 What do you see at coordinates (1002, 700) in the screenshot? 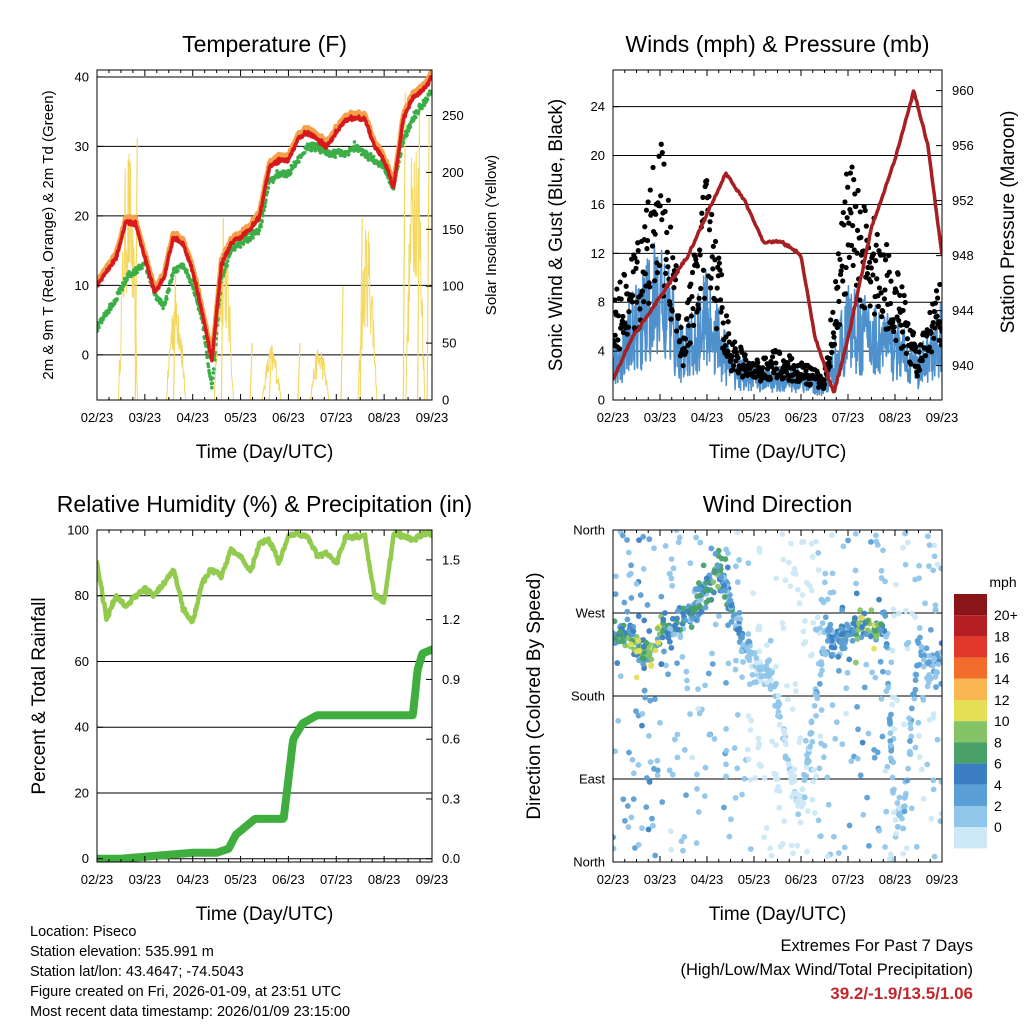
I see `colorbar-label: 12` at bounding box center [1002, 700].